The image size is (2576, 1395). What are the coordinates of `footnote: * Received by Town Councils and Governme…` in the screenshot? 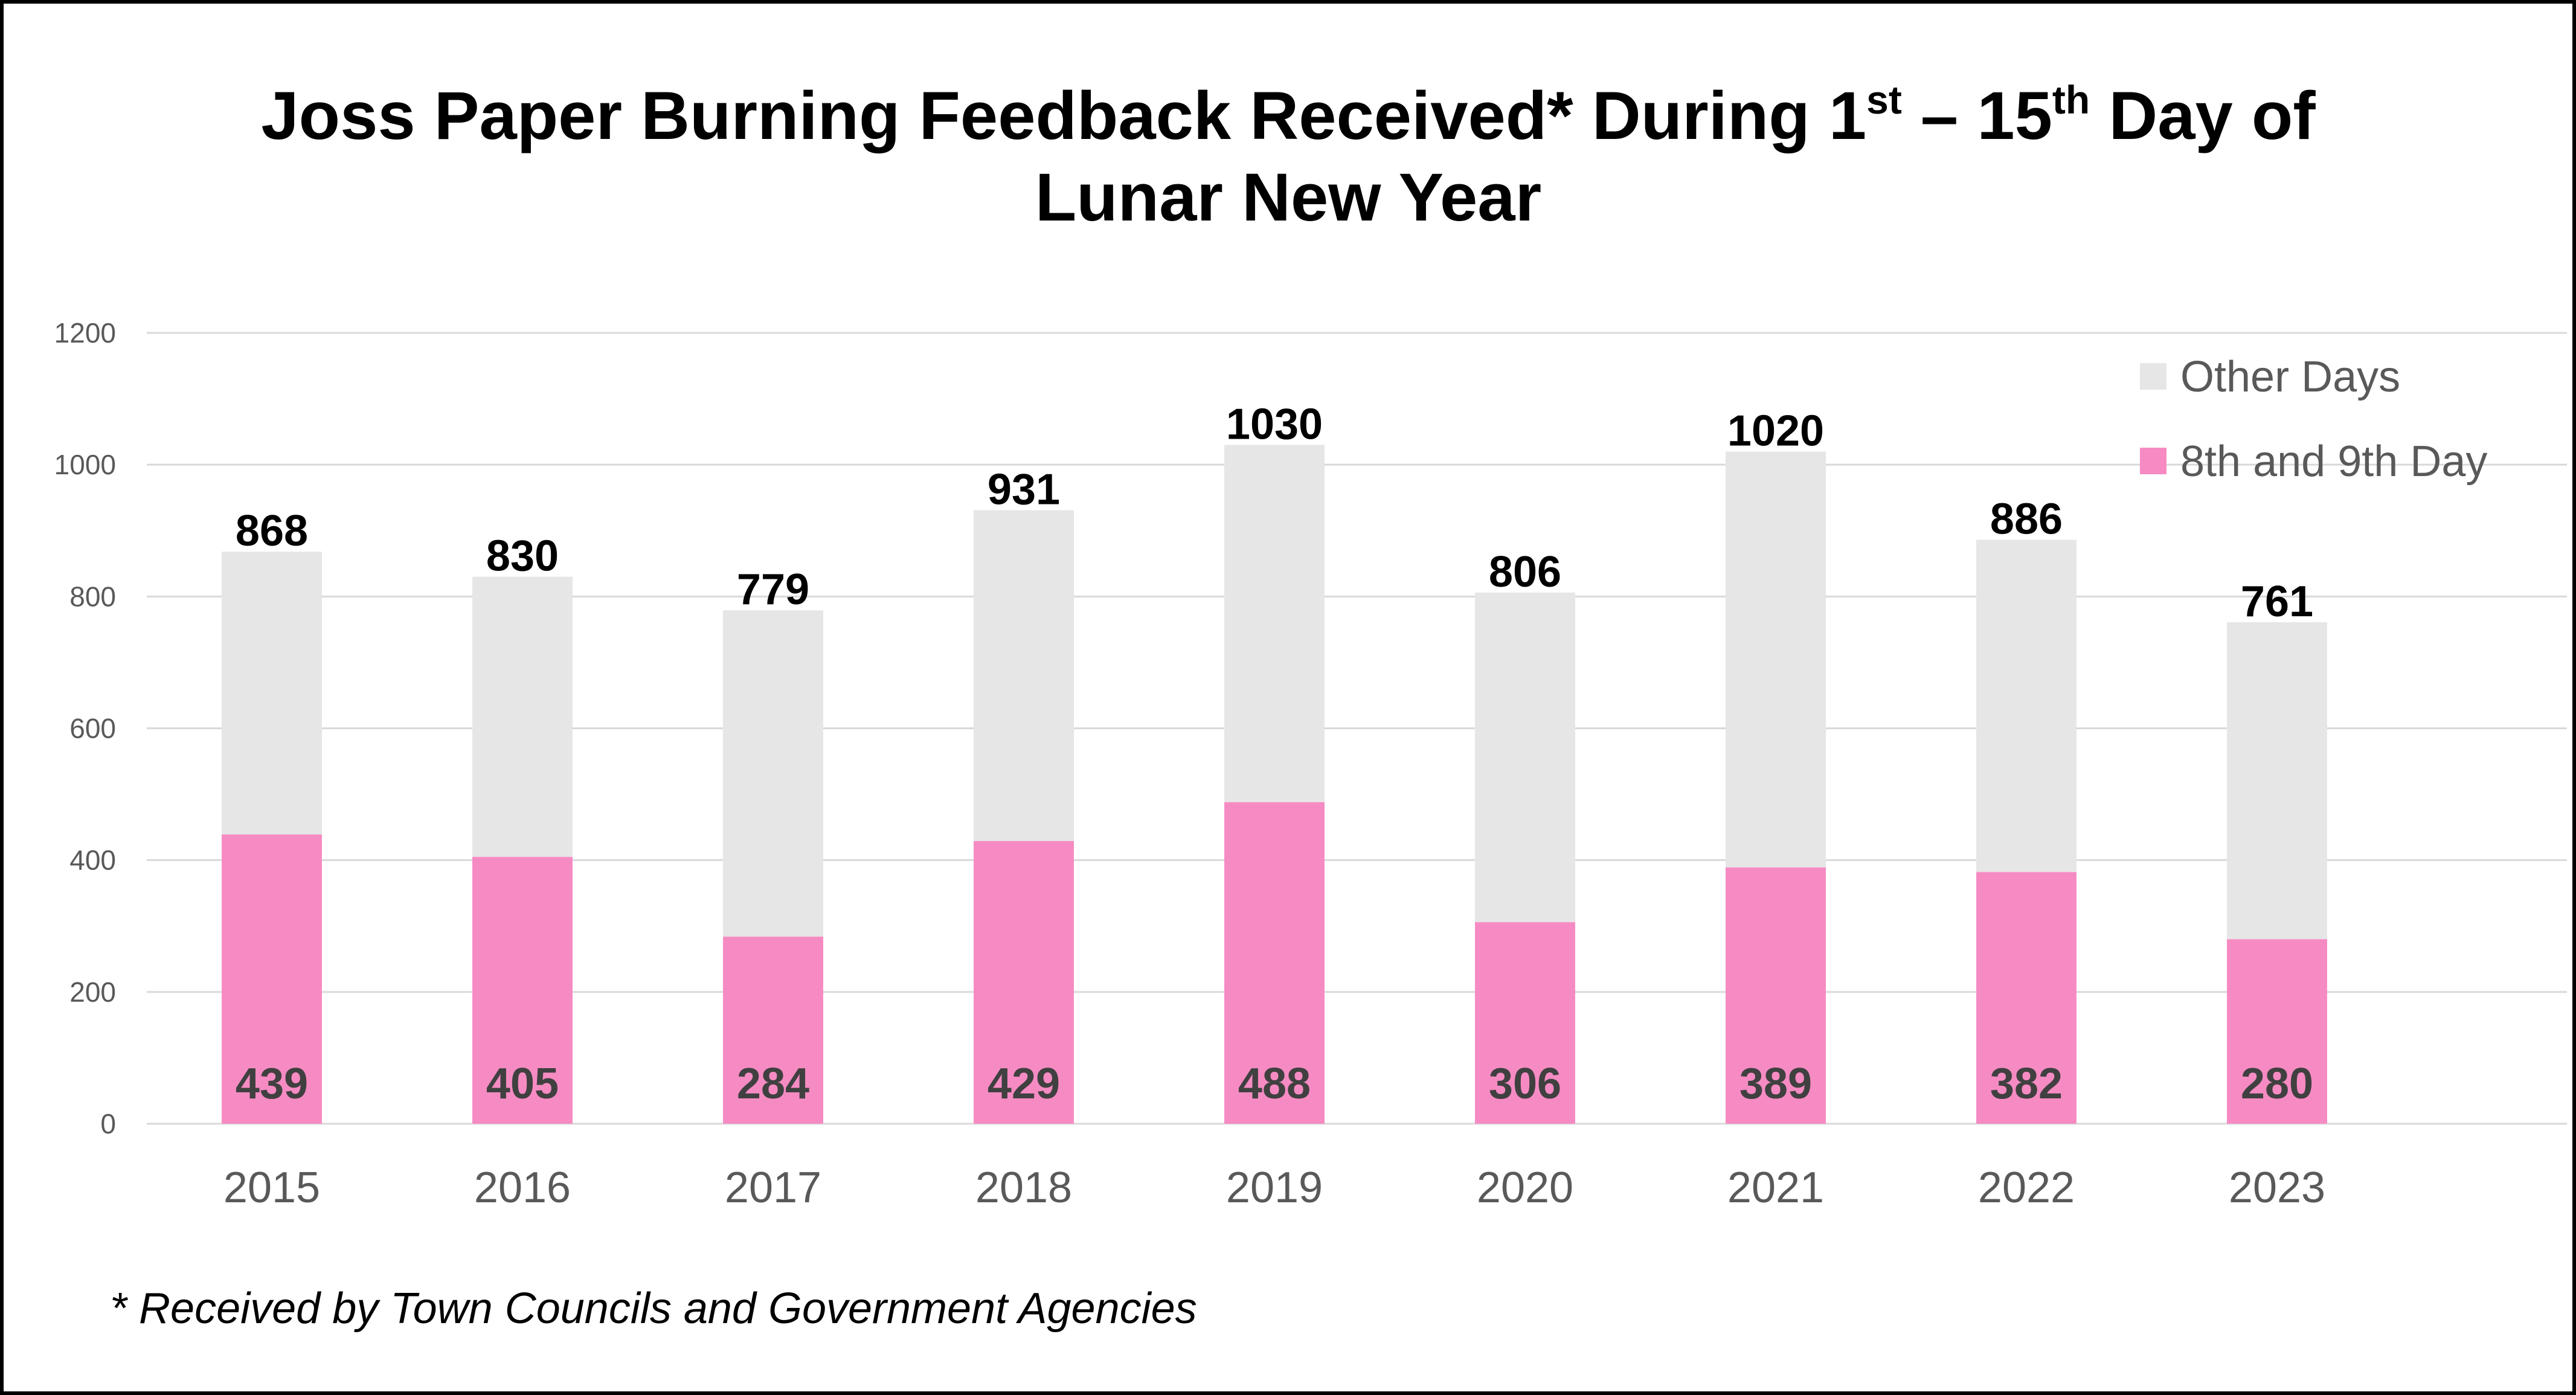 It's located at (653, 1308).